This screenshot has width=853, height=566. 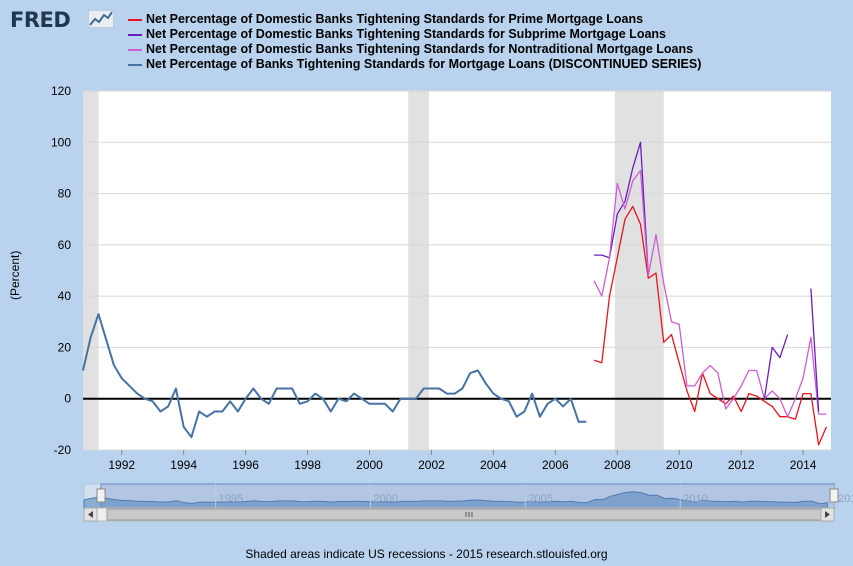 I want to click on y-tick-label: 120, so click(x=61, y=91).